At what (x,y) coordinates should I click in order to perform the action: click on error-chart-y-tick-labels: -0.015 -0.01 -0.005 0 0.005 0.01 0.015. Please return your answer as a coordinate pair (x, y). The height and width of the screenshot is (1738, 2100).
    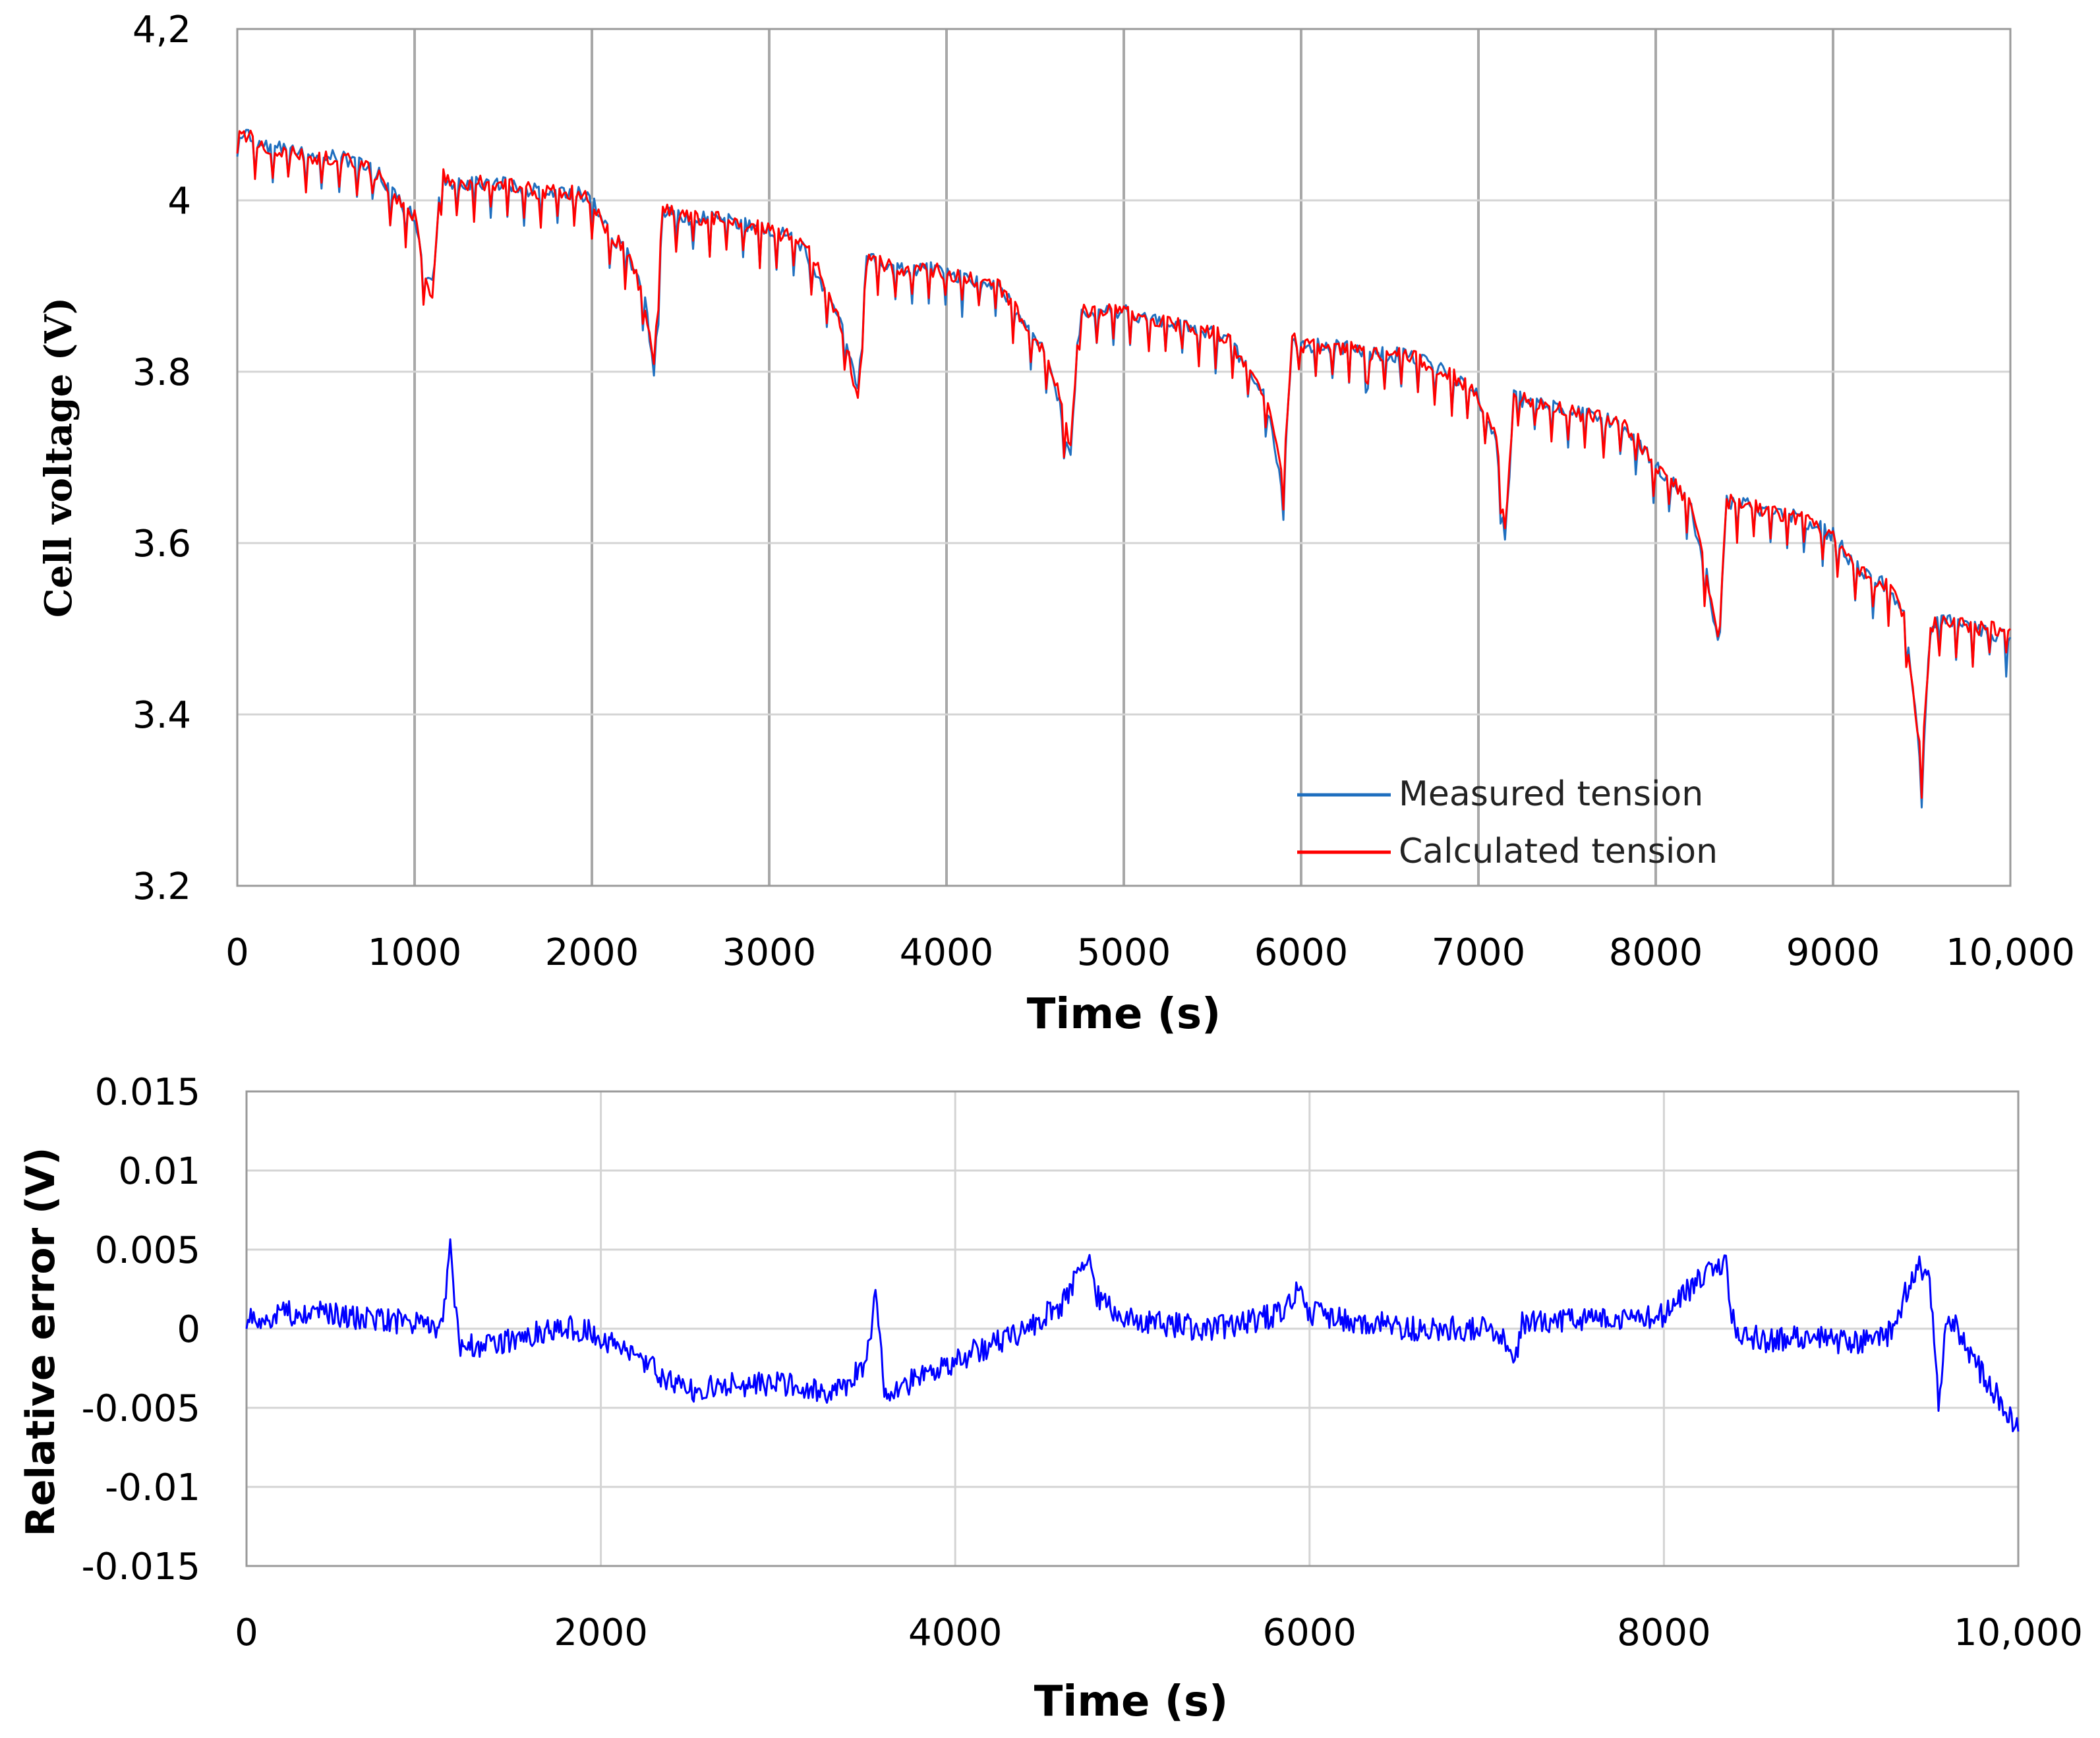
    Looking at the image, I should click on (140, 1330).